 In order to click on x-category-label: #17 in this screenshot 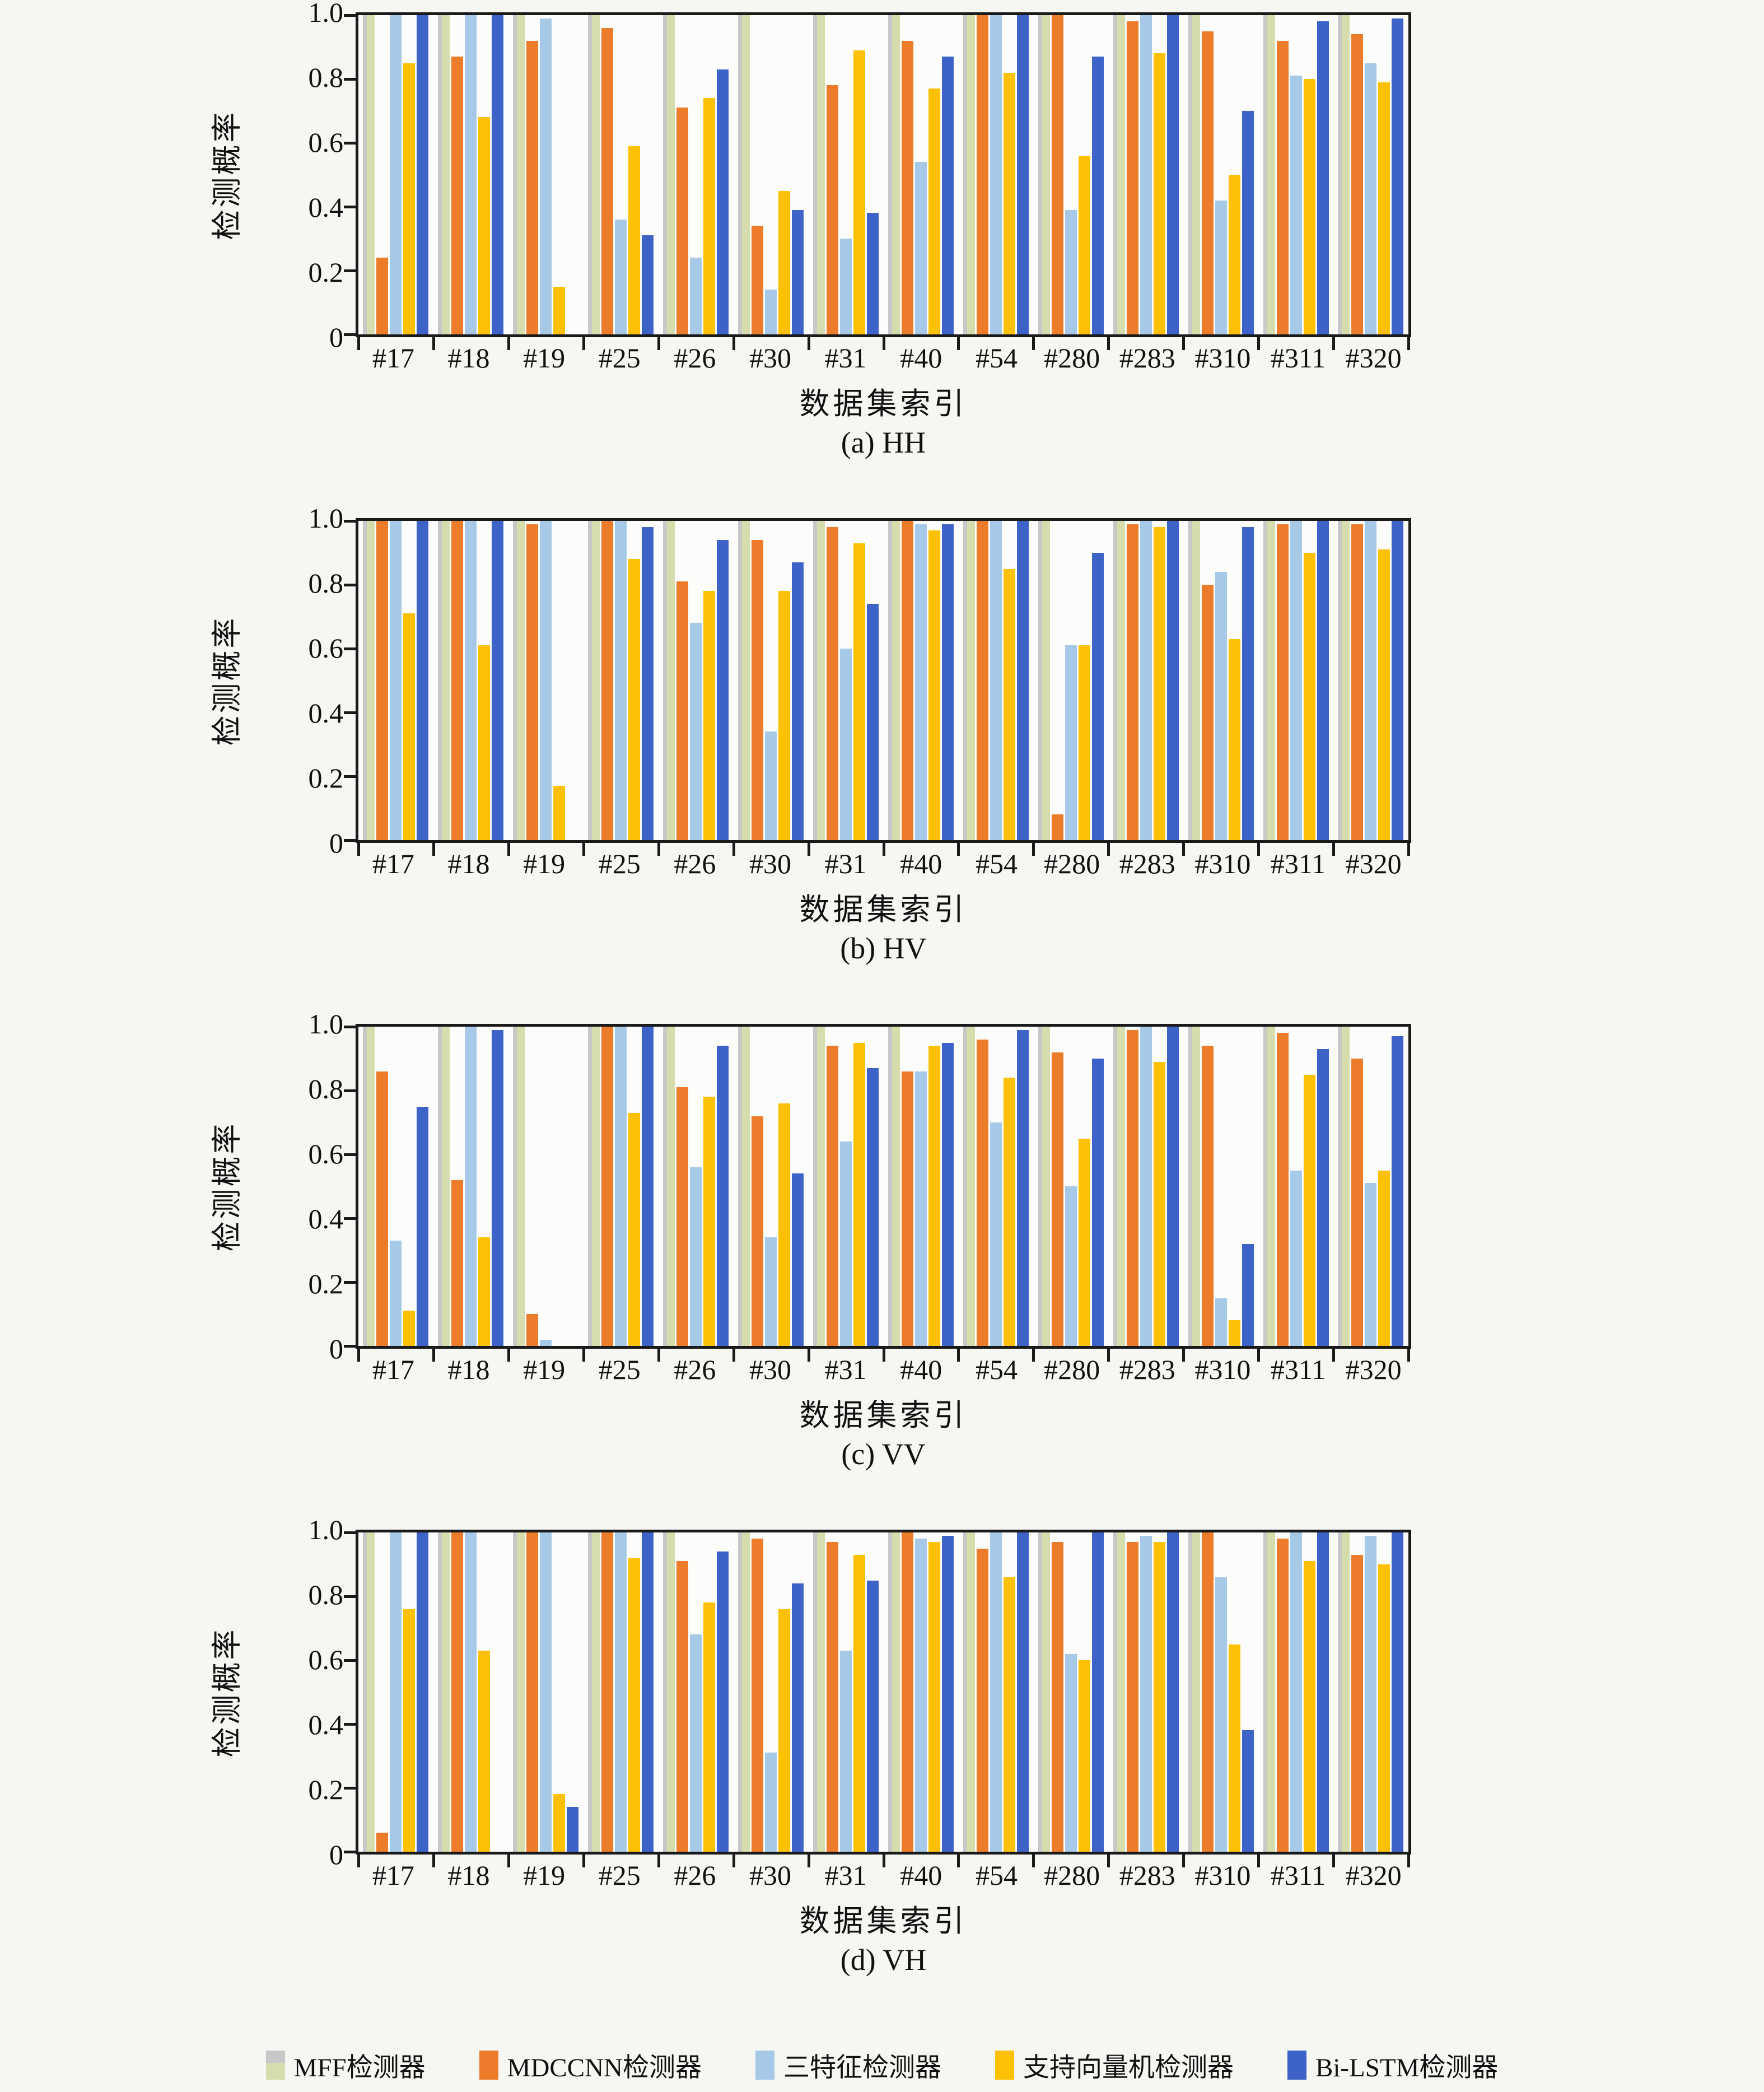, I will do `click(393, 1875)`.